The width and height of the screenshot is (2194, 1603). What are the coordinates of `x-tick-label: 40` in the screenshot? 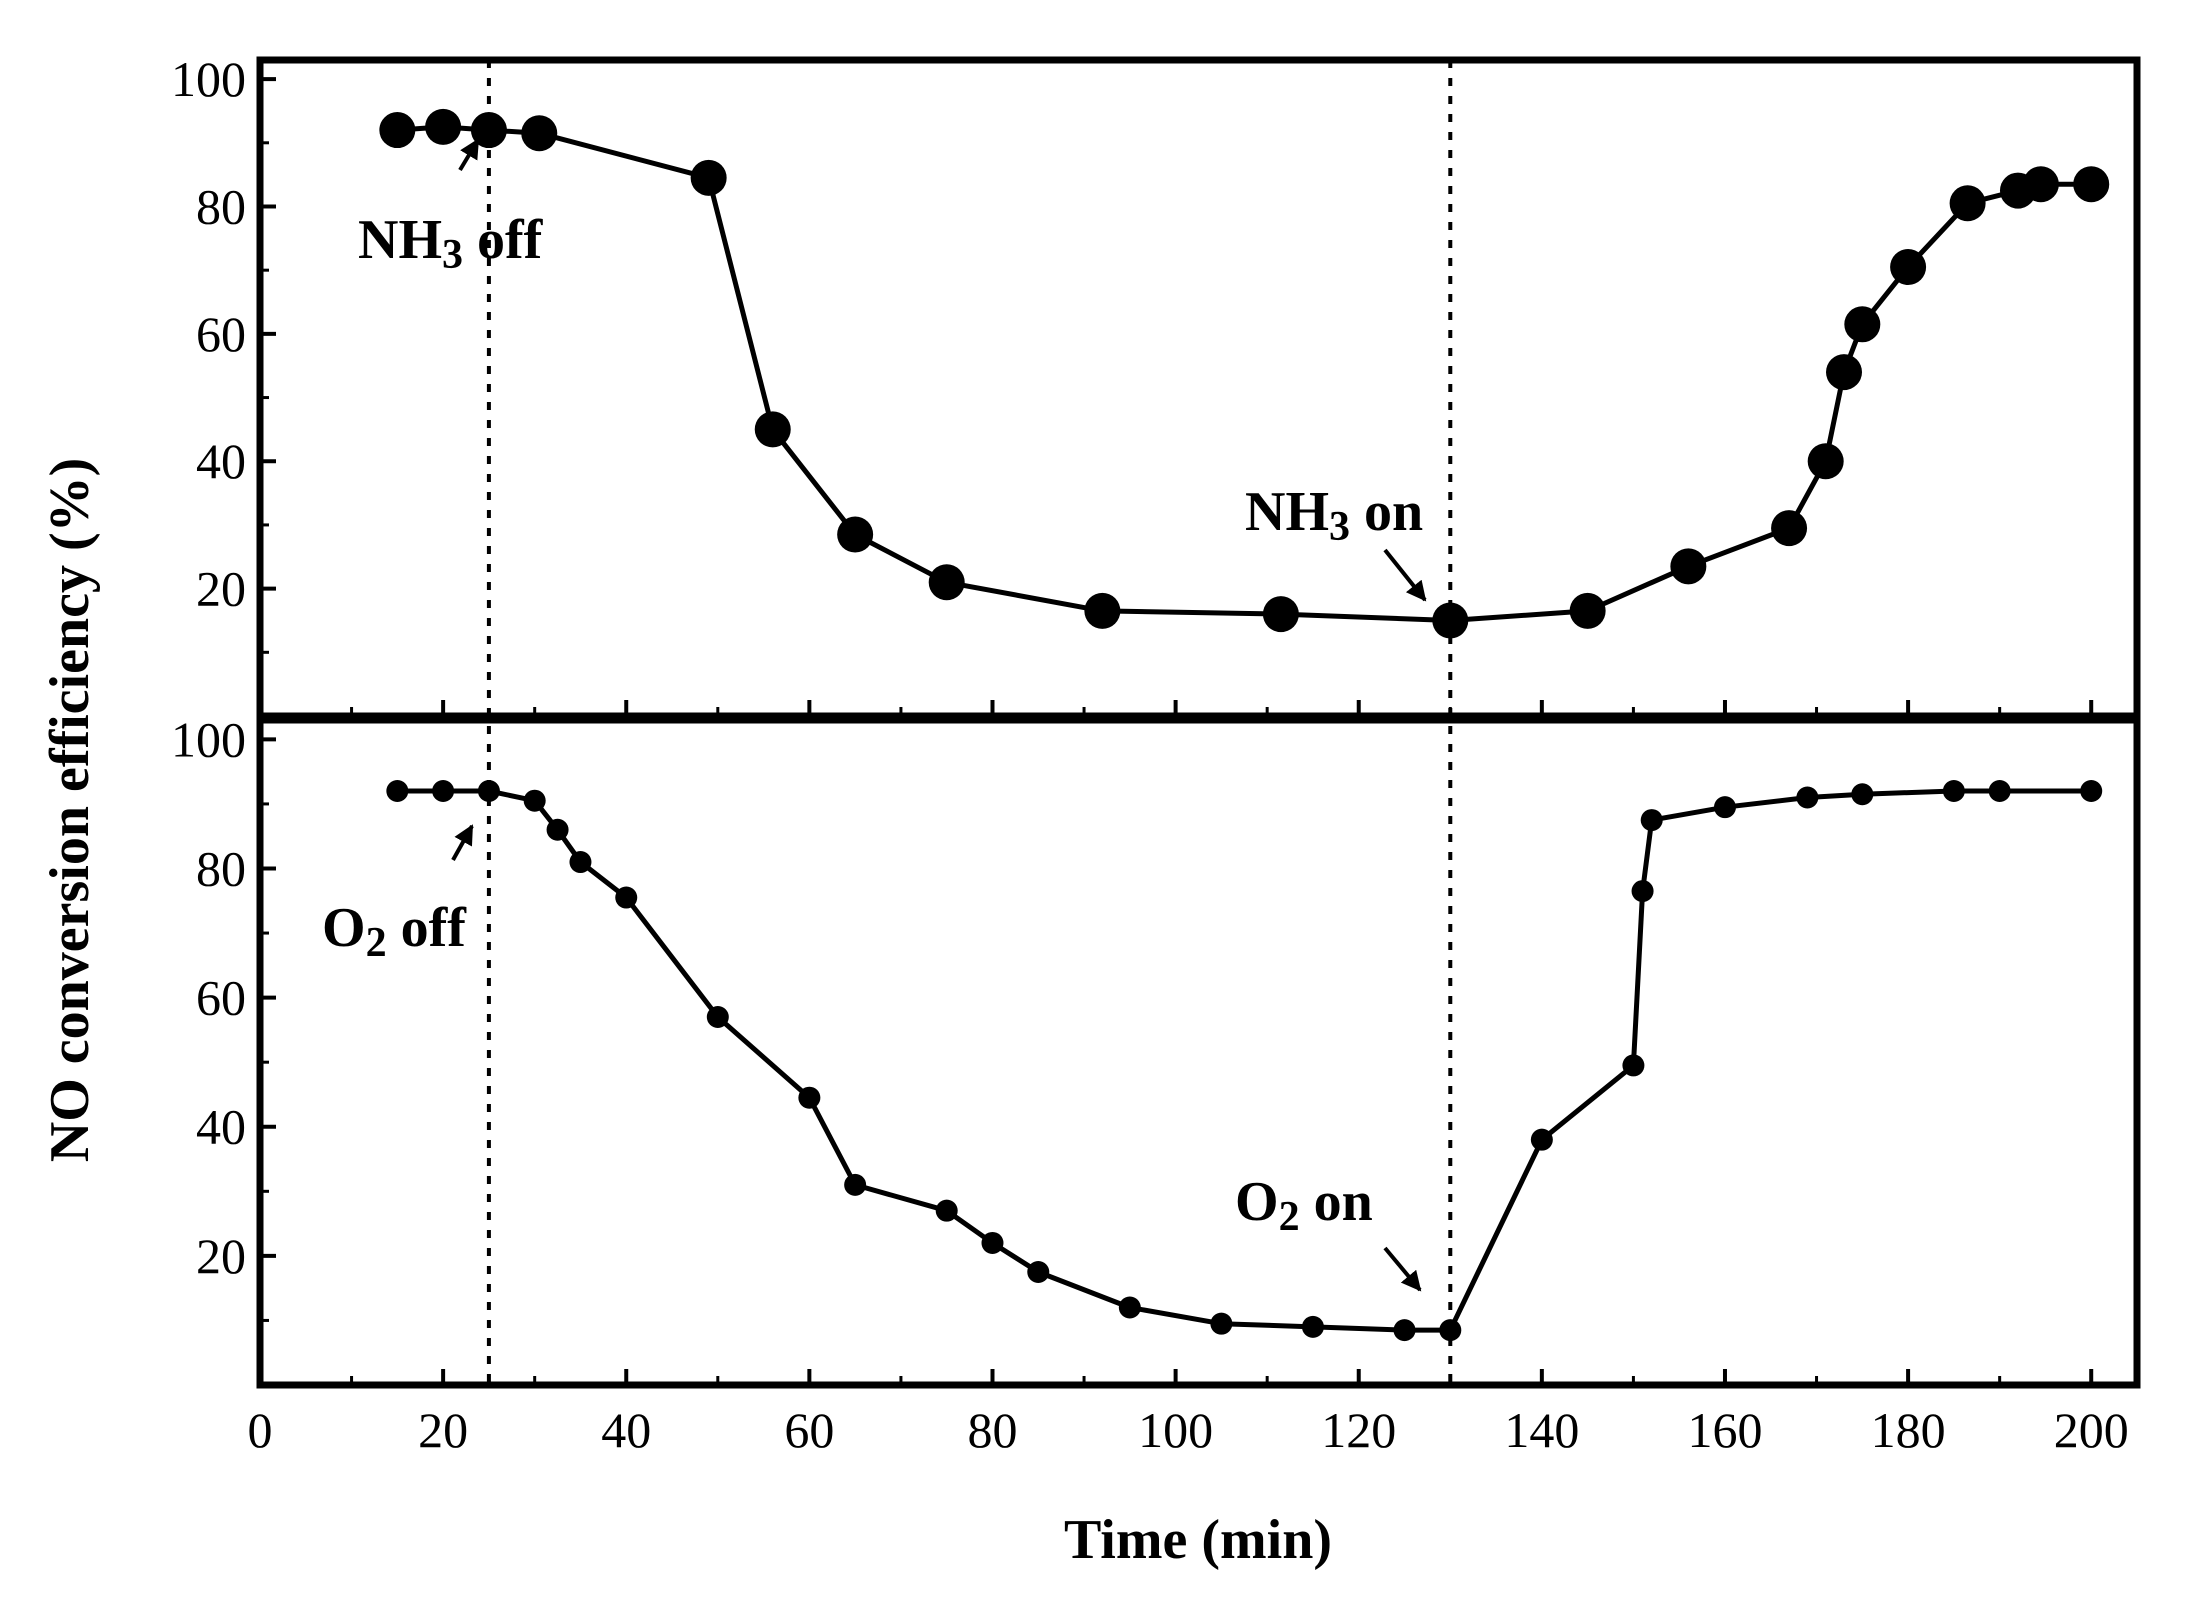 It's located at (626, 1430).